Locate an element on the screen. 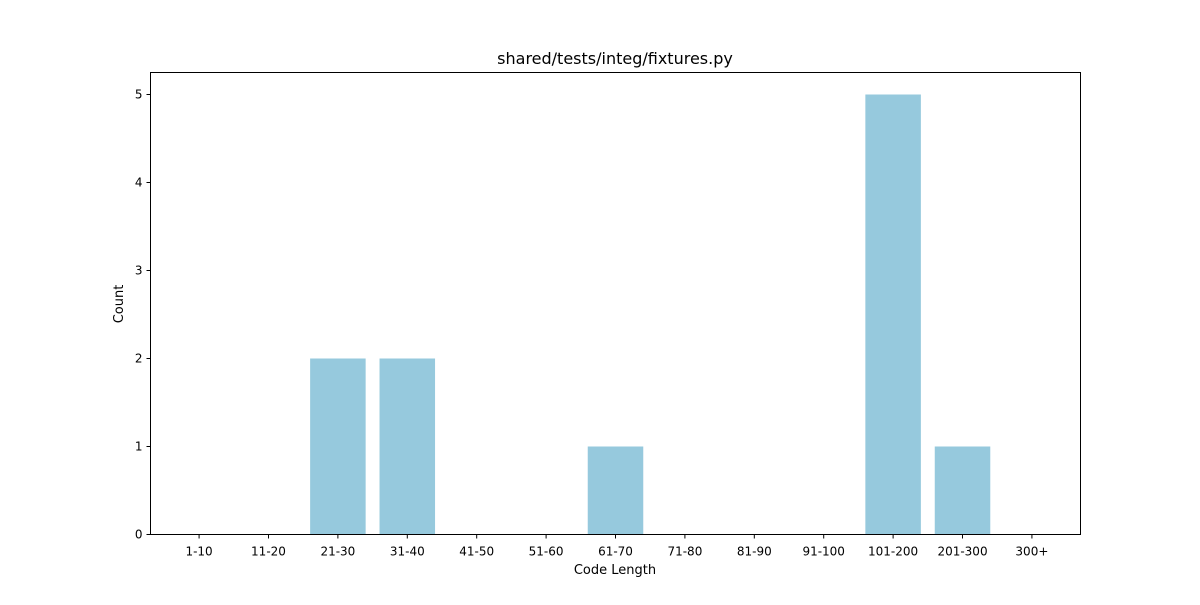  y-tick-label: 0 is located at coordinates (139, 535).